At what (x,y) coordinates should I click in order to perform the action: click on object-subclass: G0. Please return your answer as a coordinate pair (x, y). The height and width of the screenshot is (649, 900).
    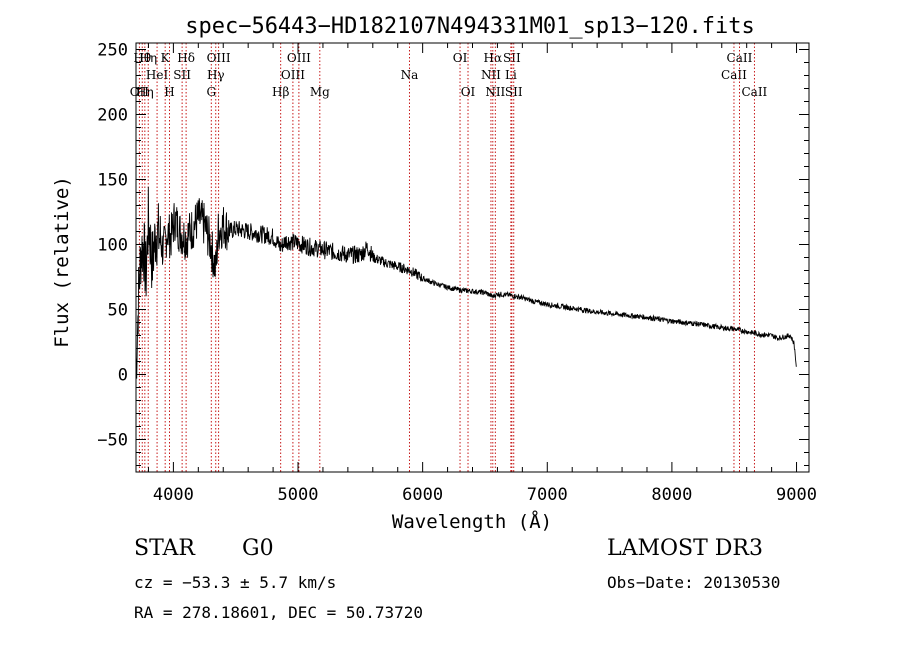
    Looking at the image, I should click on (258, 548).